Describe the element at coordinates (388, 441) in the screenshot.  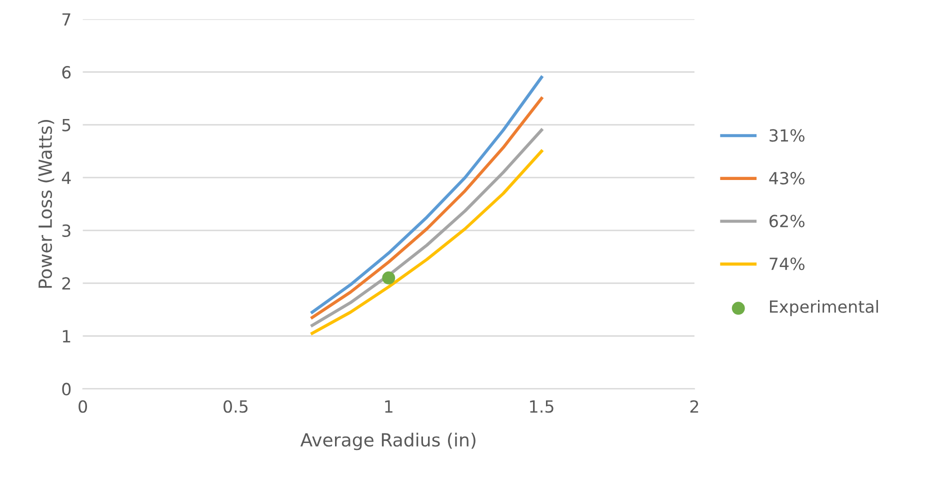
I see `x-axis-title: Average Radius (in)` at that location.